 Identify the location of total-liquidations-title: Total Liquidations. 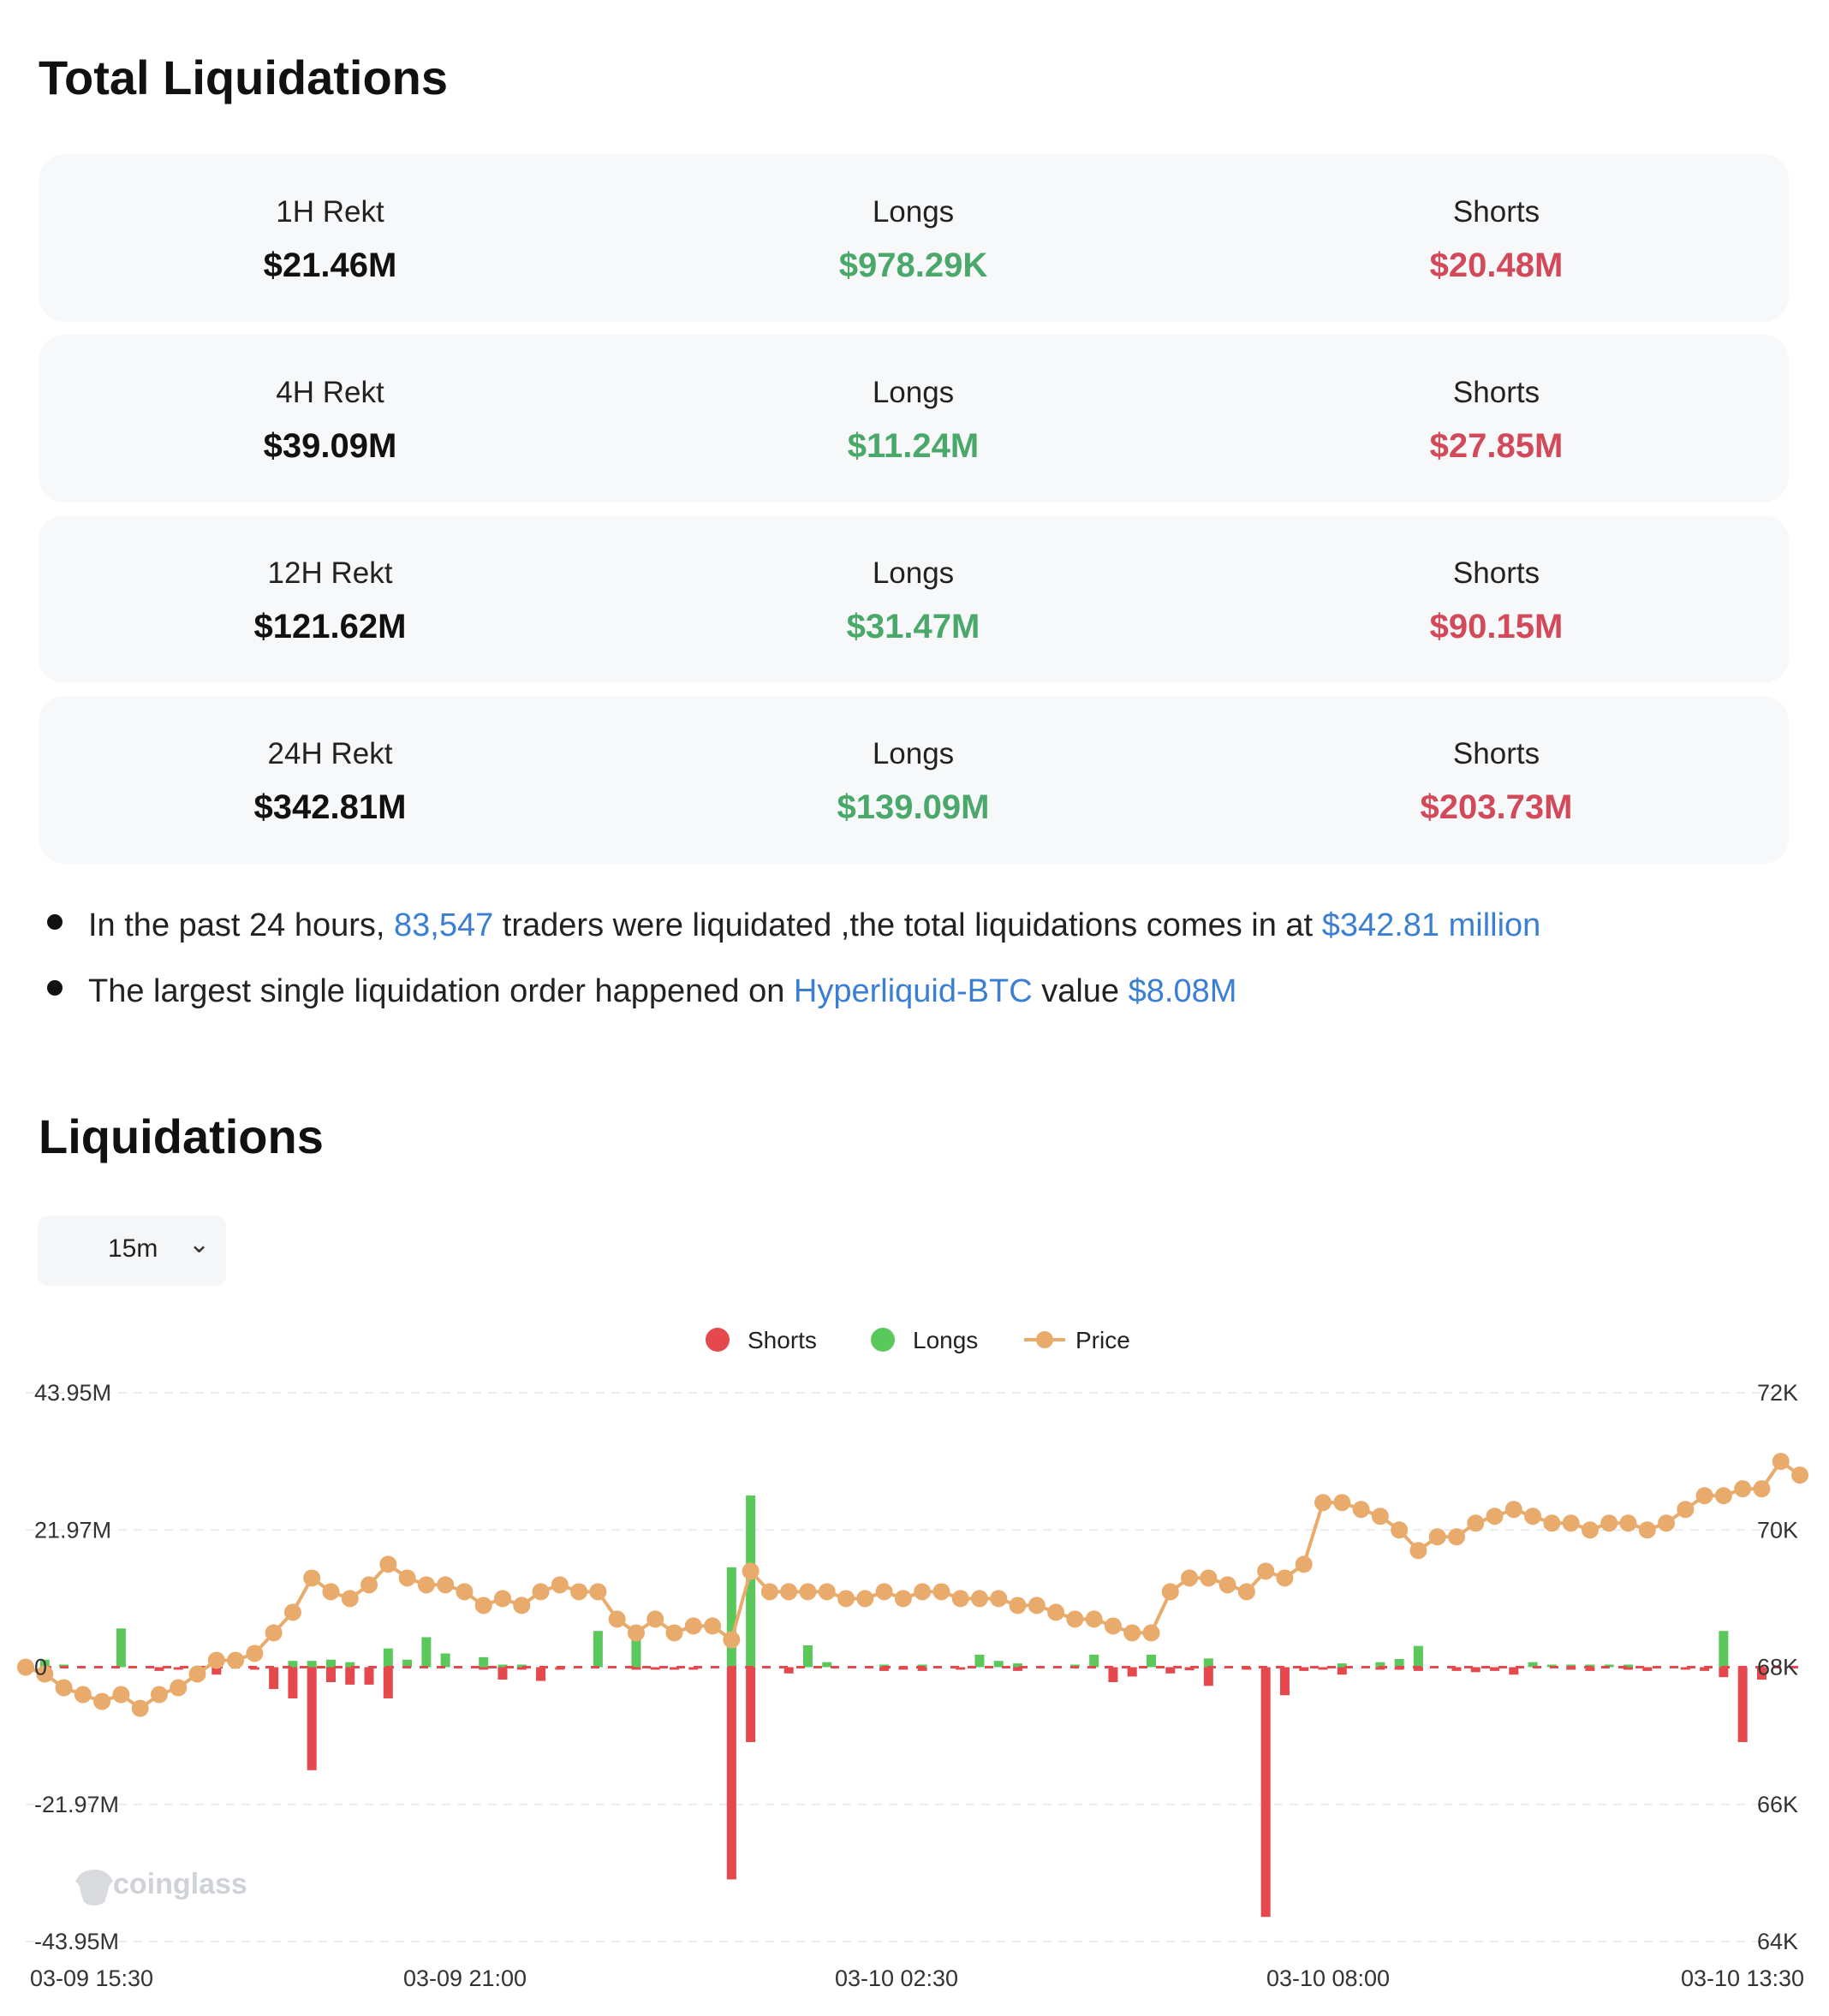
(244, 77).